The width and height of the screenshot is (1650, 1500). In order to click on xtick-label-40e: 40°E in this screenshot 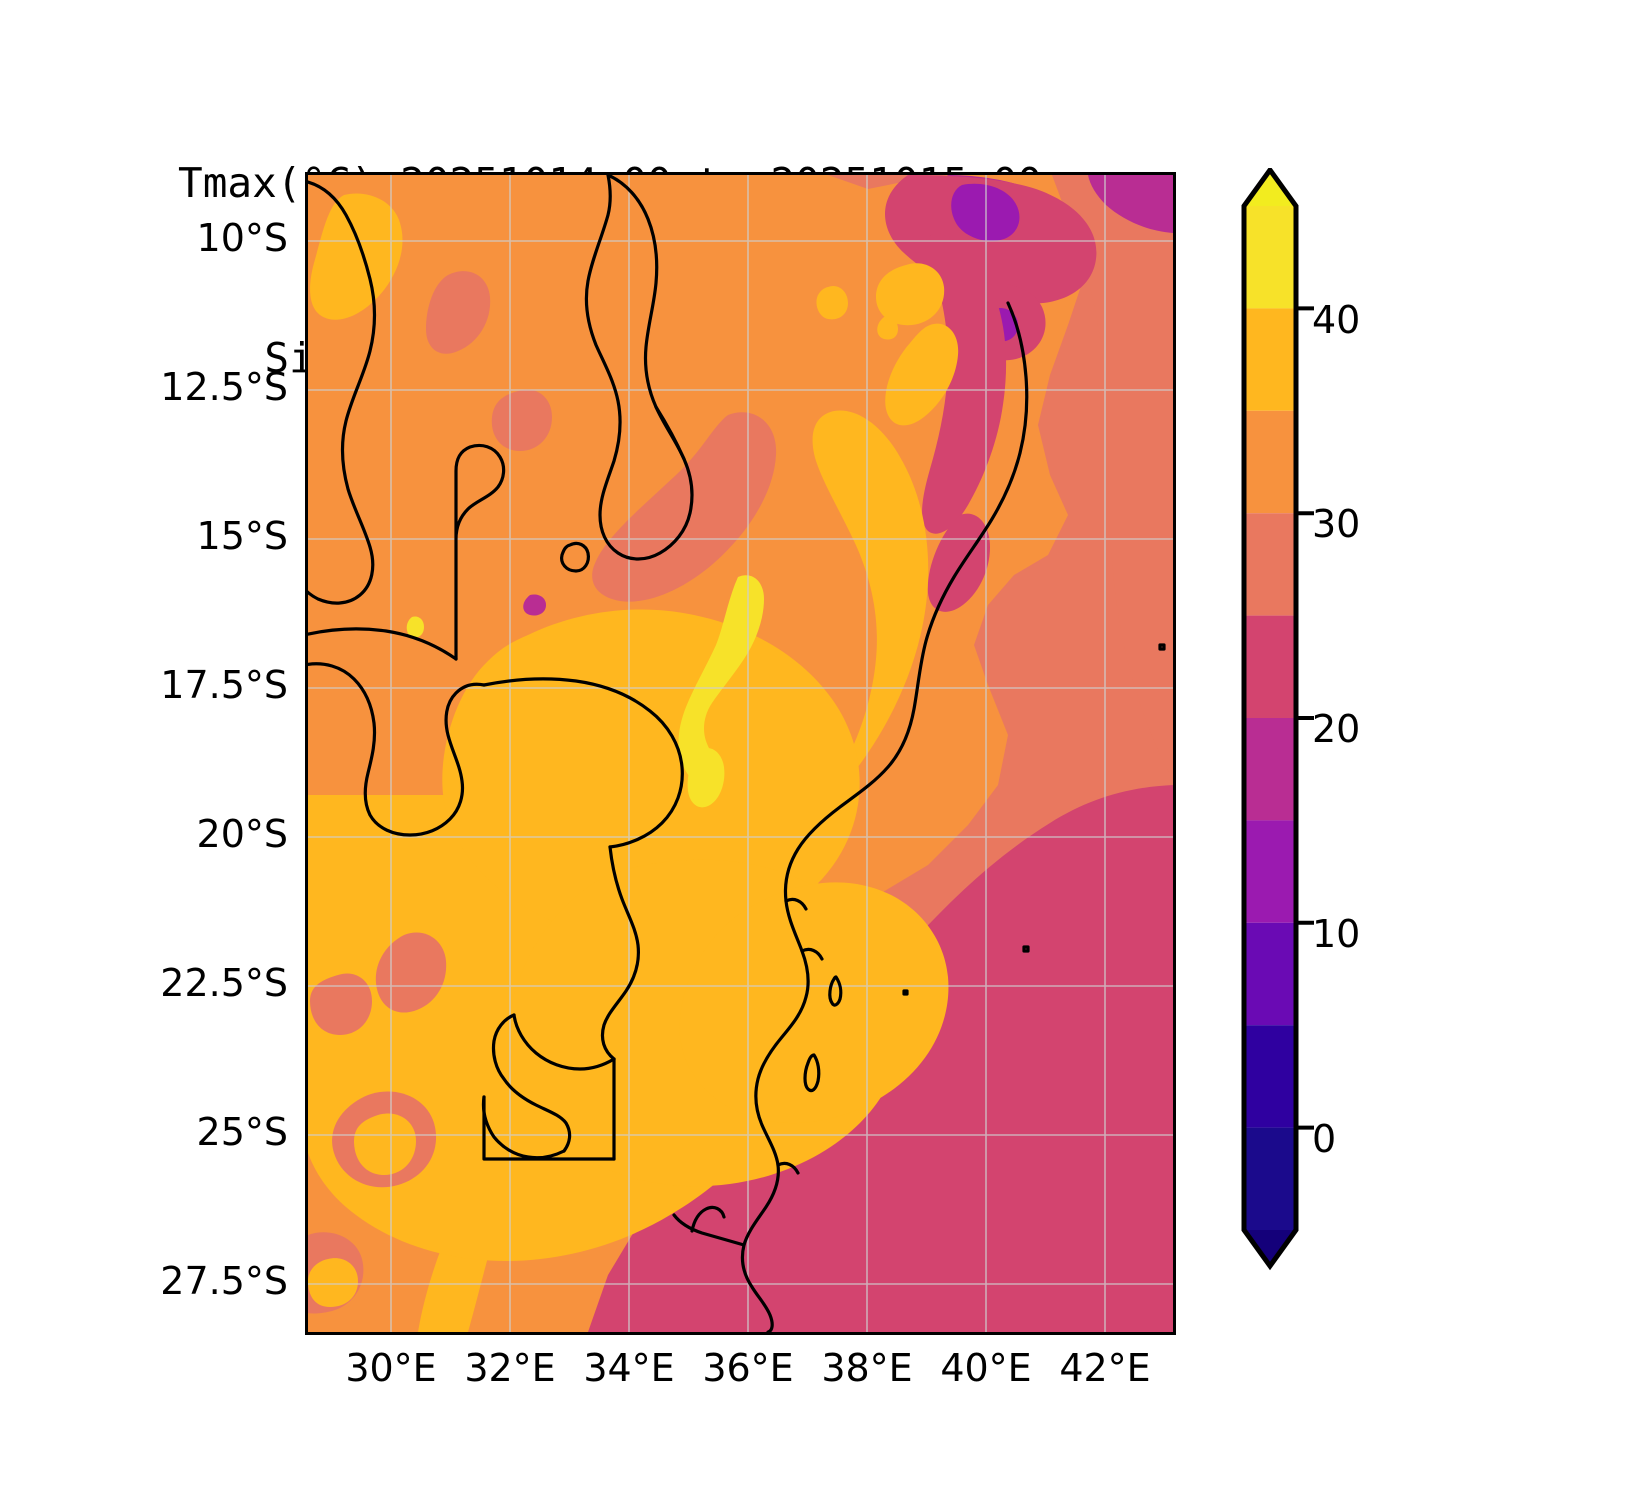, I will do `click(986, 1368)`.